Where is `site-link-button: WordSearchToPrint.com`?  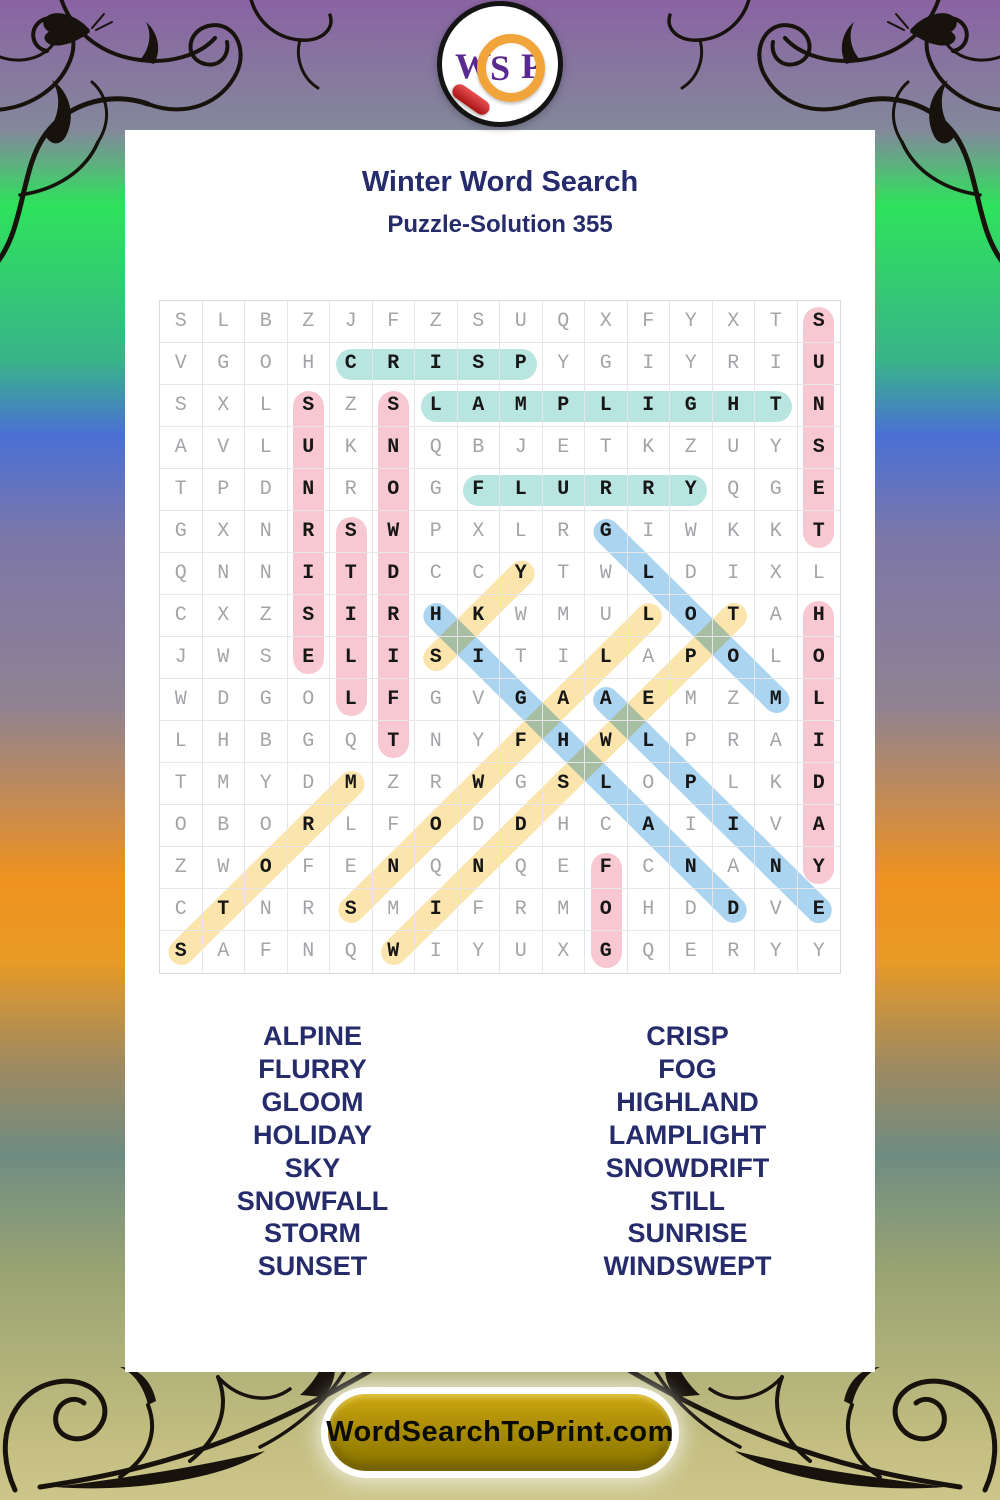
site-link-button: WordSearchToPrint.com is located at coordinates (500, 1432).